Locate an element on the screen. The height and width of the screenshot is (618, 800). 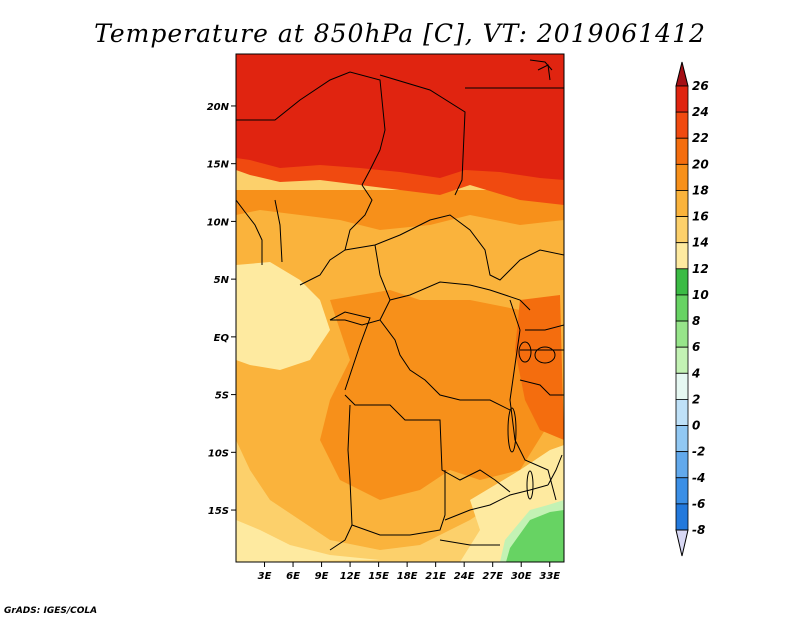
colorbar-label: 2 is located at coordinates (696, 399).